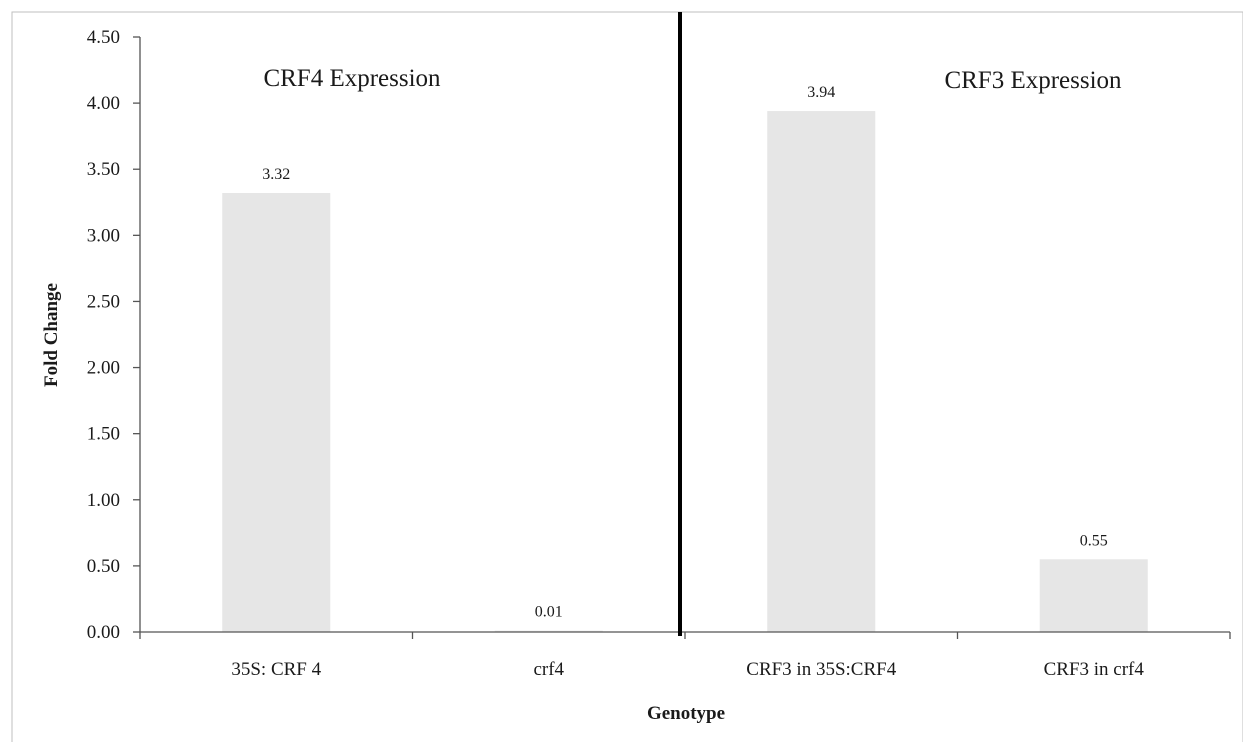 Image resolution: width=1243 pixels, height=747 pixels. Describe the element at coordinates (103, 632) in the screenshot. I see `y-tick-label: 0.00` at that location.